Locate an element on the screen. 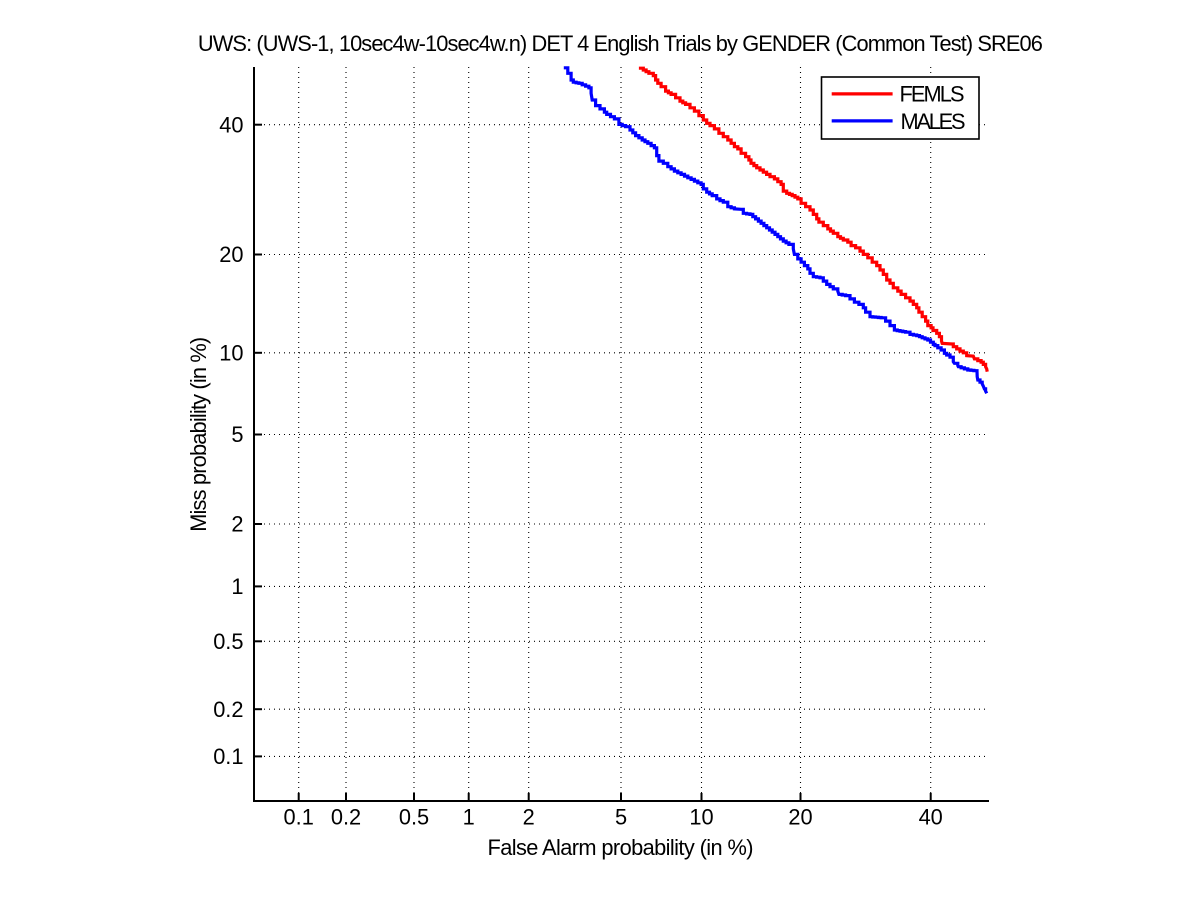 The height and width of the screenshot is (900, 1201). svg-text: MALES is located at coordinates (933, 121).